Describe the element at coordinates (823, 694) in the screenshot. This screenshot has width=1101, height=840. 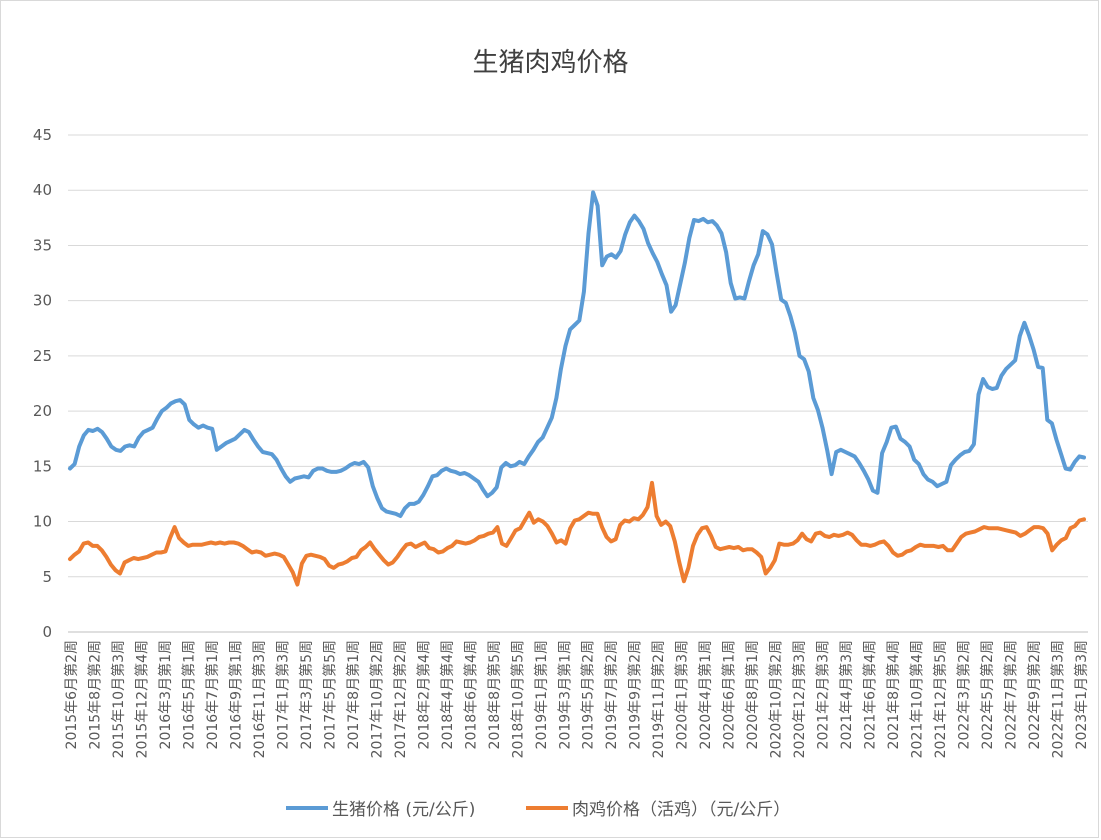
I see `x-tick-label: 2021年2月第3周` at that location.